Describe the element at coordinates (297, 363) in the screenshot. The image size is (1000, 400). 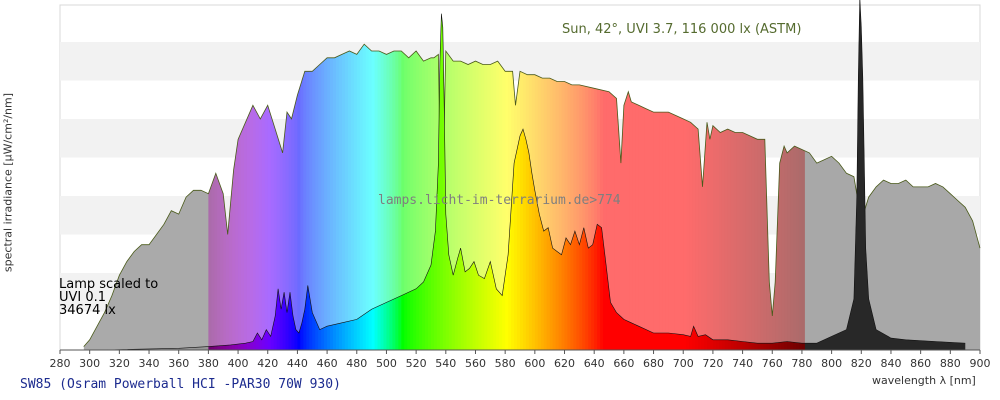
I see `x-tick-label: 440` at that location.